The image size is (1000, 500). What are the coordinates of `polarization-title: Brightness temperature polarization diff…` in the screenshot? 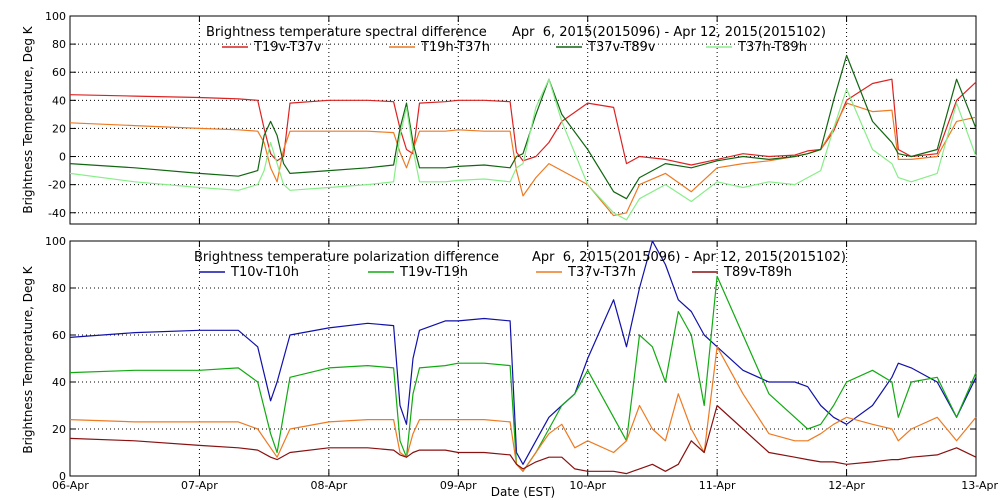 It's located at (346, 257).